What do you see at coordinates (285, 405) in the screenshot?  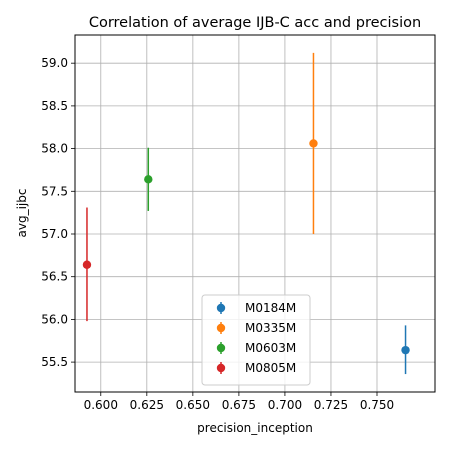 I see `x-tick-label: 0.700` at bounding box center [285, 405].